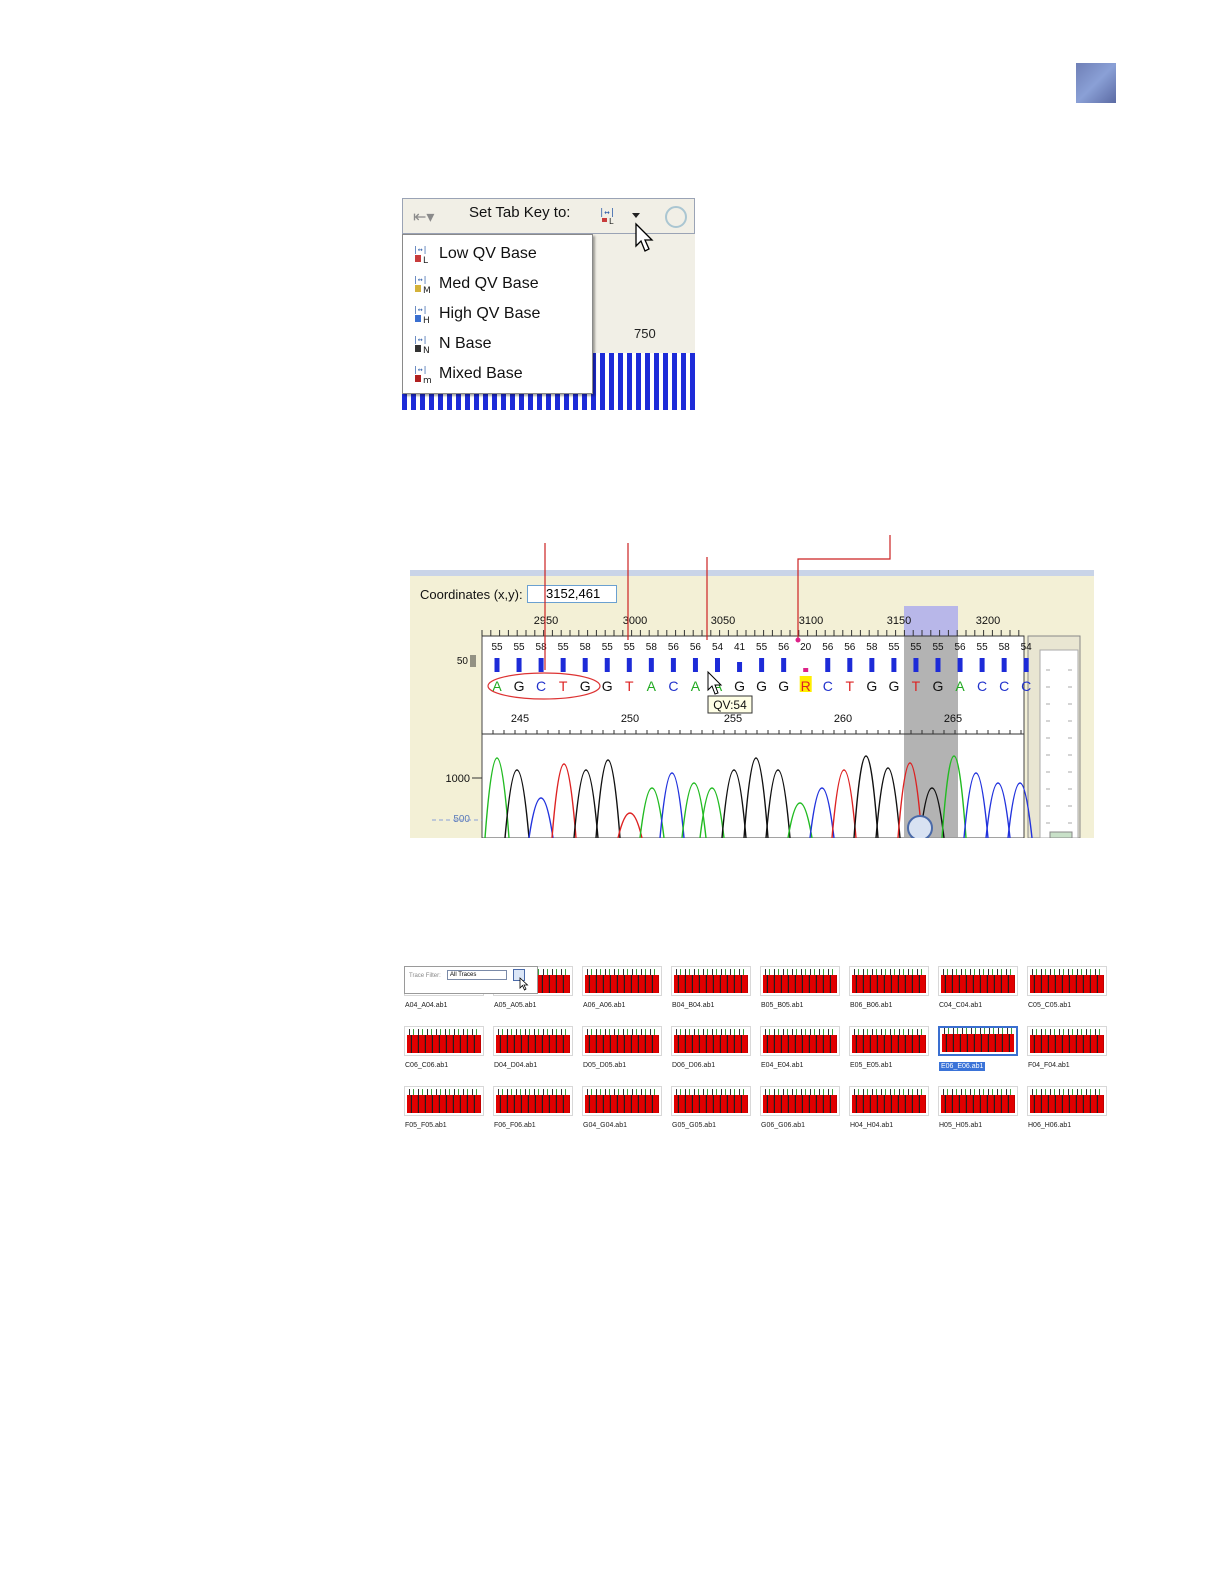 This screenshot has height=1584, width=1224. I want to click on base-call: G, so click(871, 686).